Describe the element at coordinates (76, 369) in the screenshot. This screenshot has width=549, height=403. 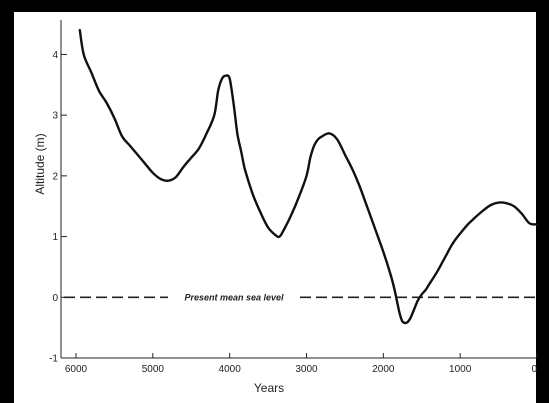
I see `x-tick-label: 6000` at that location.